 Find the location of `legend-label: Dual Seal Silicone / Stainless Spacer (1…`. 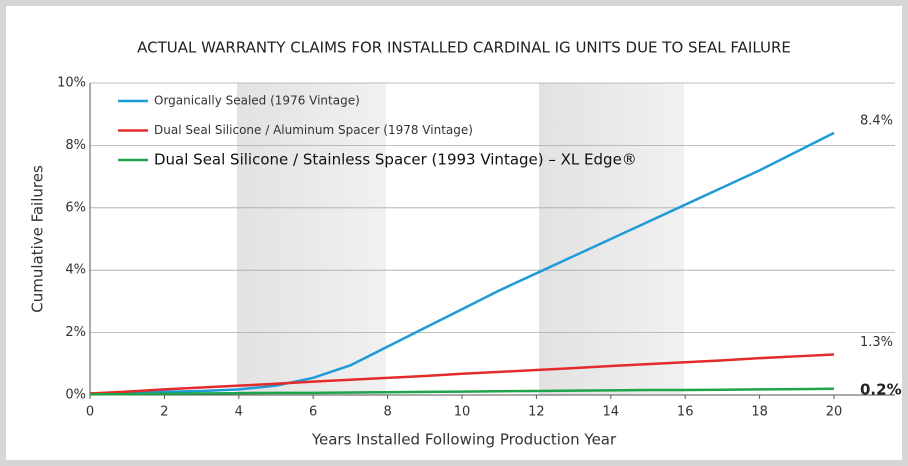

legend-label: Dual Seal Silicone / Stainless Spacer (1… is located at coordinates (395, 160).